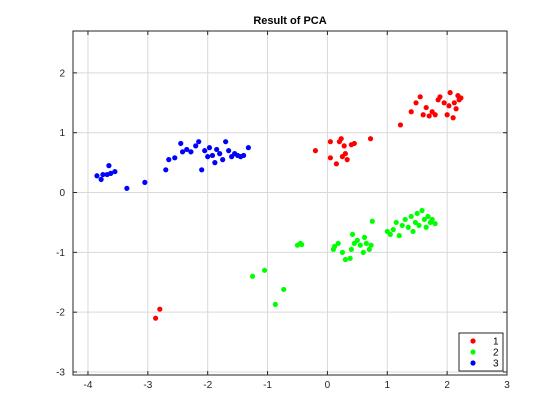 This screenshot has width=560, height=420. I want to click on x-tick-label: -1, so click(267, 385).